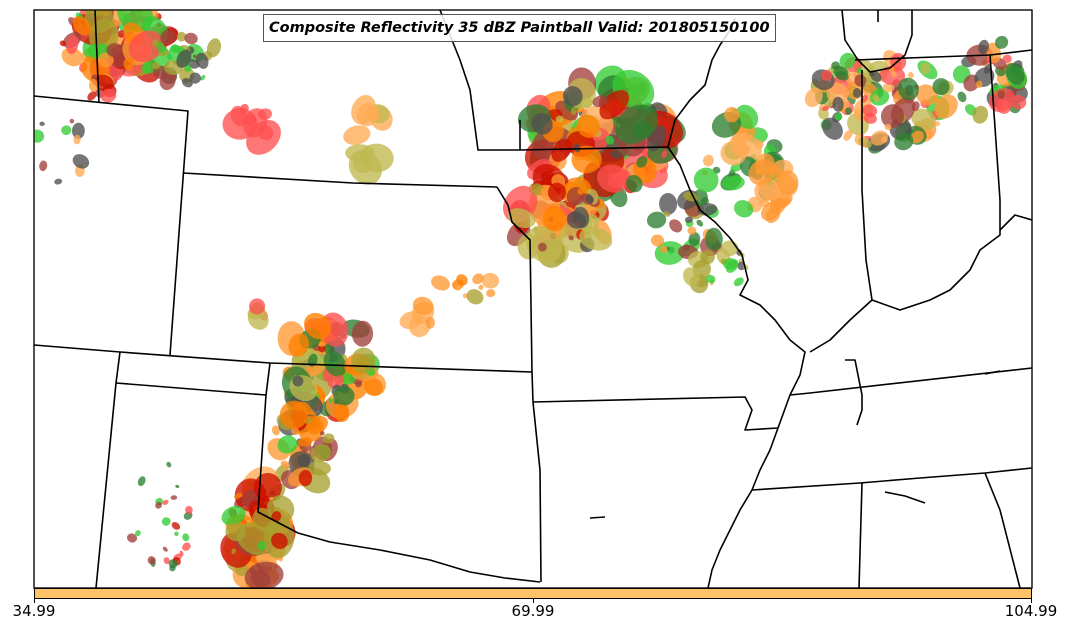 This screenshot has height=633, width=1070. Describe the element at coordinates (1031, 611) in the screenshot. I see `colorbar-tick-max: 104.99` at that location.